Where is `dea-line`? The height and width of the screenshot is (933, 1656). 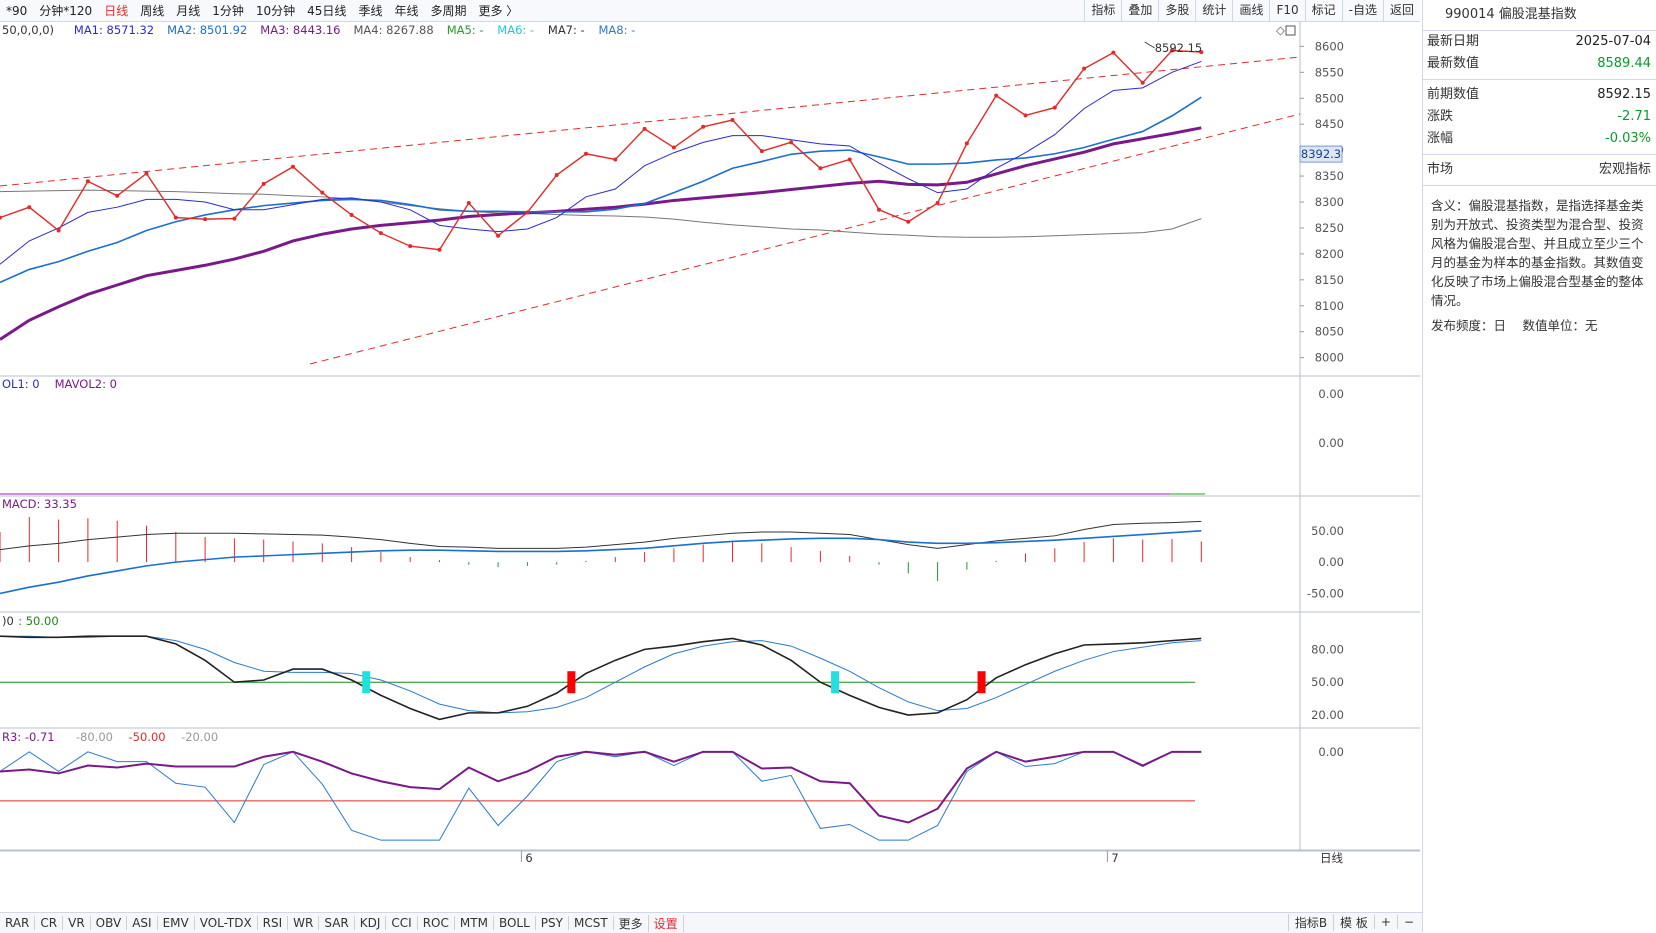 dea-line is located at coordinates (601, 562).